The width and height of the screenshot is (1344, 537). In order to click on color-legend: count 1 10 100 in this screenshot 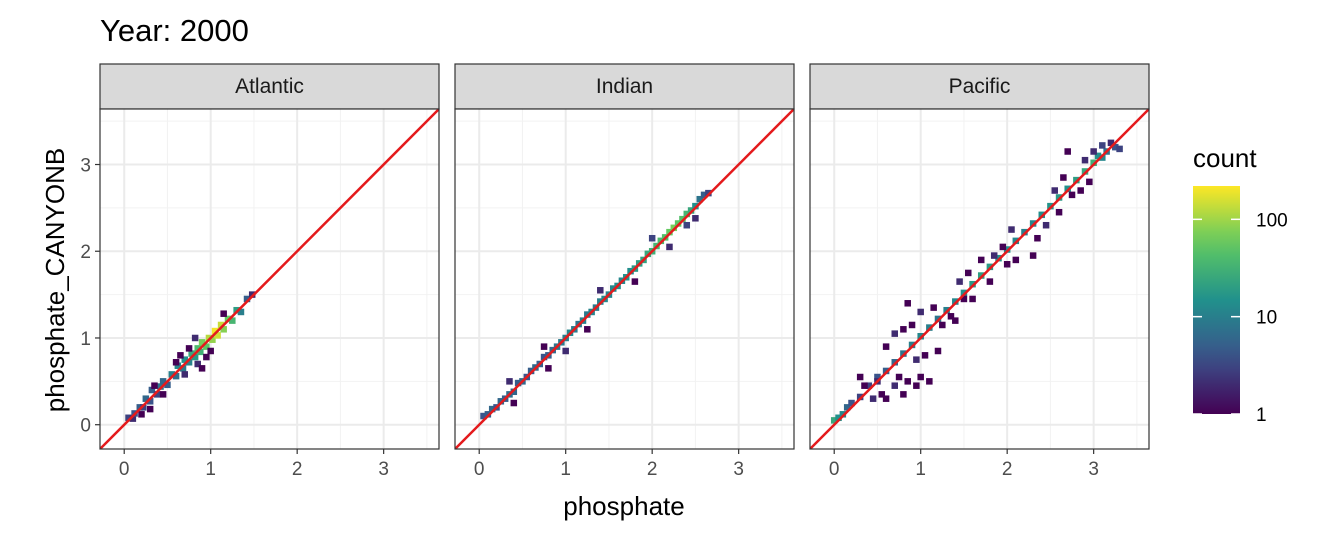, I will do `click(1240, 284)`.